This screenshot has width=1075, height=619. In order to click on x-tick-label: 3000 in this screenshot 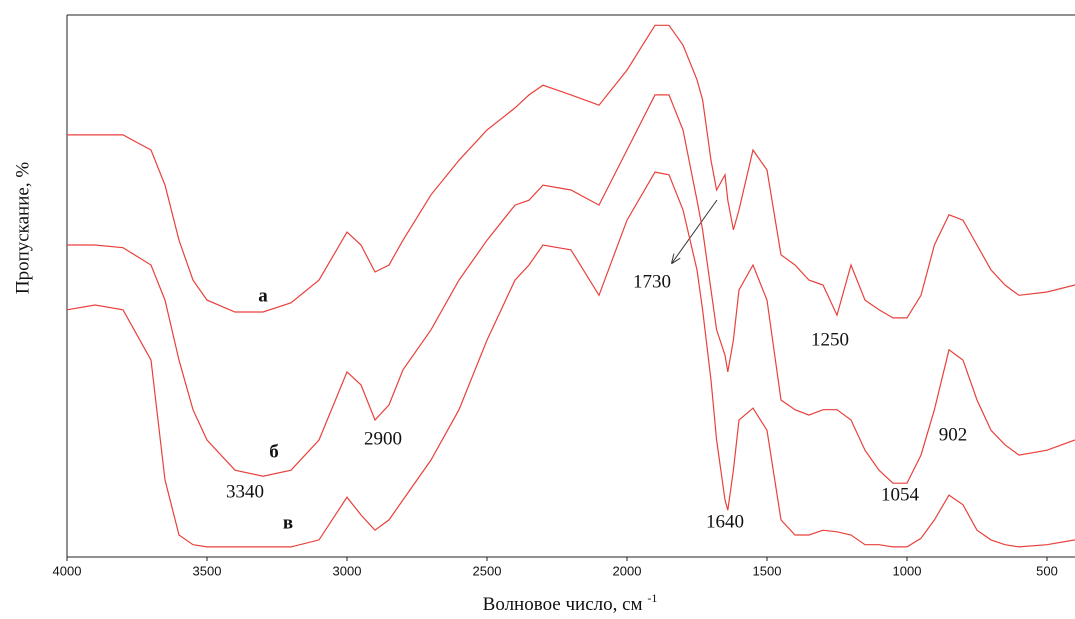, I will do `click(347, 570)`.